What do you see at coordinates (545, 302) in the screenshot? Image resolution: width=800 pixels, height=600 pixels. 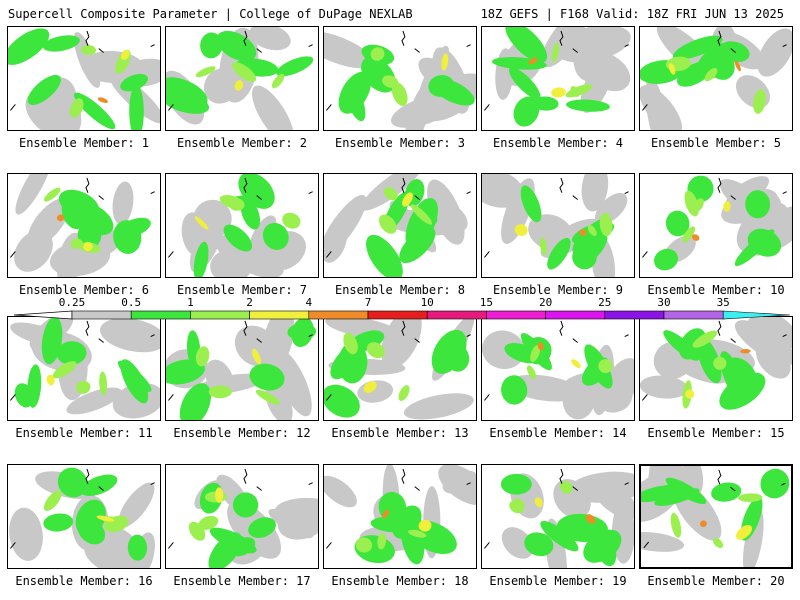 I see `colorbar-tick-label: 20` at bounding box center [545, 302].